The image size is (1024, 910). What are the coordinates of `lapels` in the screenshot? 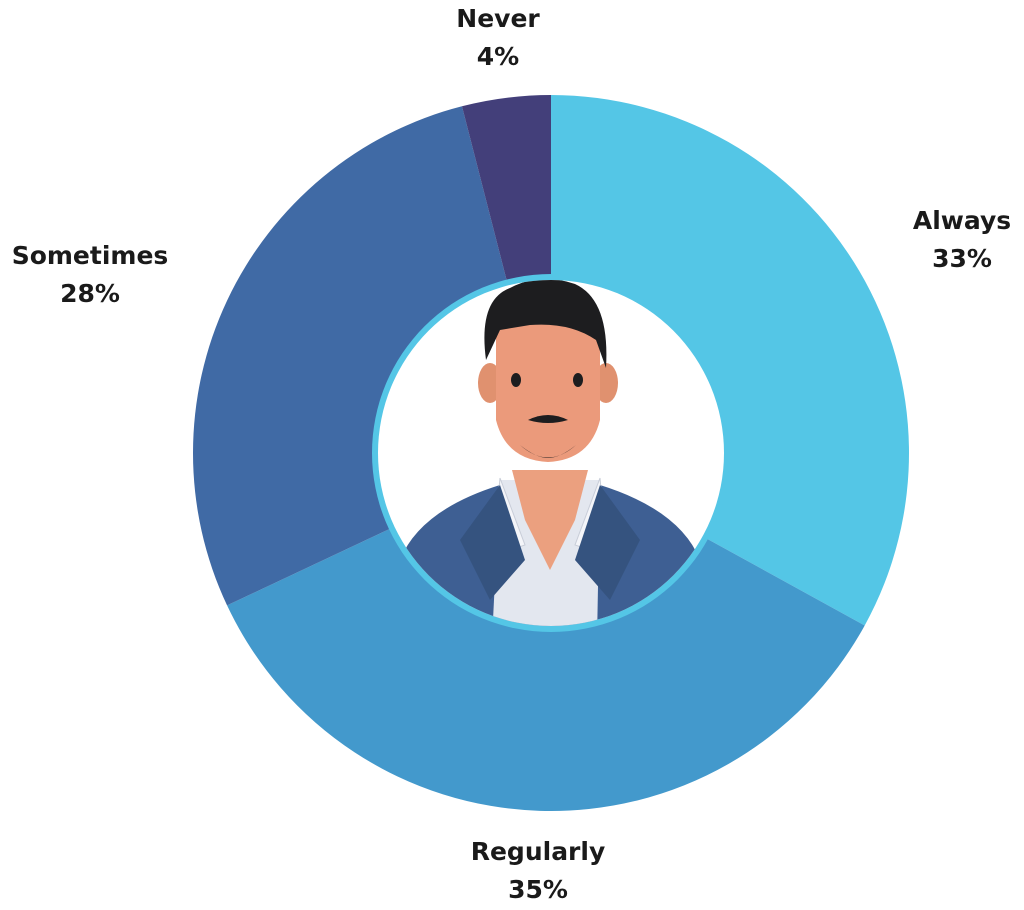 It's located at (550, 542).